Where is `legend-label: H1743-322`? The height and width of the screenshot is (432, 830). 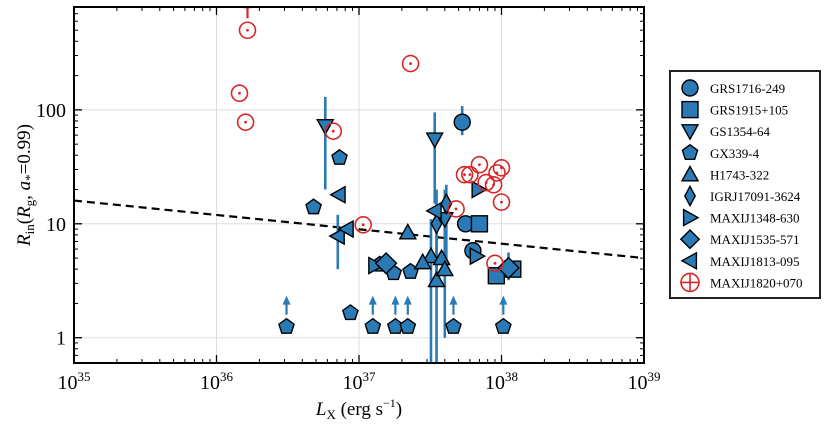
legend-label: H1743-322 is located at coordinates (739, 174).